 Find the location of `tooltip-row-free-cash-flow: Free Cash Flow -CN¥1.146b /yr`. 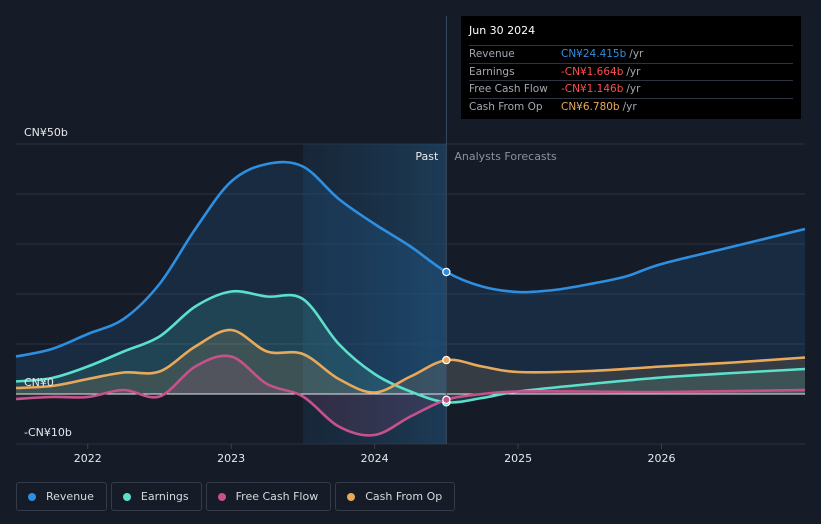

tooltip-row-free-cash-flow: Free Cash Flow -CN¥1.146b /yr is located at coordinates (631, 90).